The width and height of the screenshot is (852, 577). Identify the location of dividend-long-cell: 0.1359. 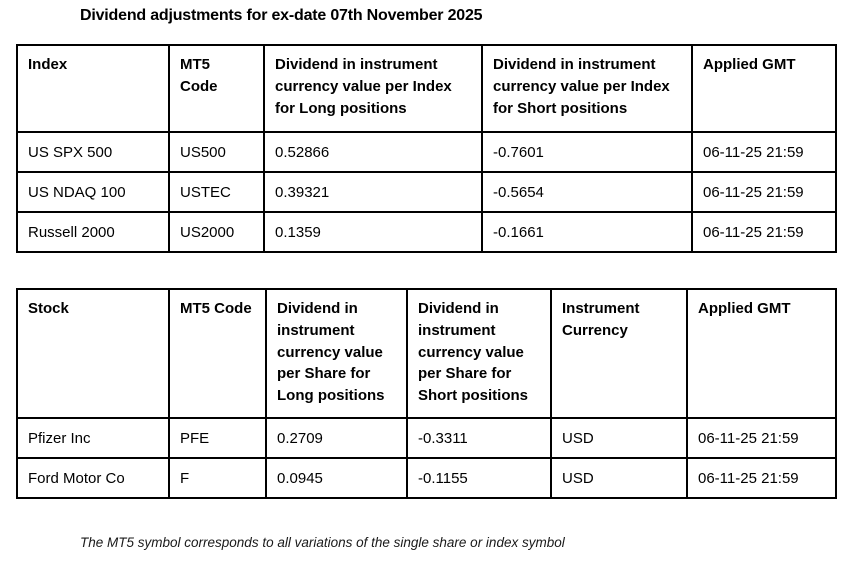
(373, 232).